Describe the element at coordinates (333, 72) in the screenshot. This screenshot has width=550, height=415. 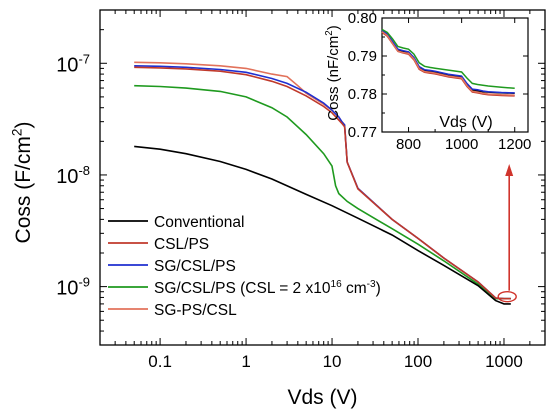
I see `inset-y-axis-label: Coss (nF/cm2)` at that location.